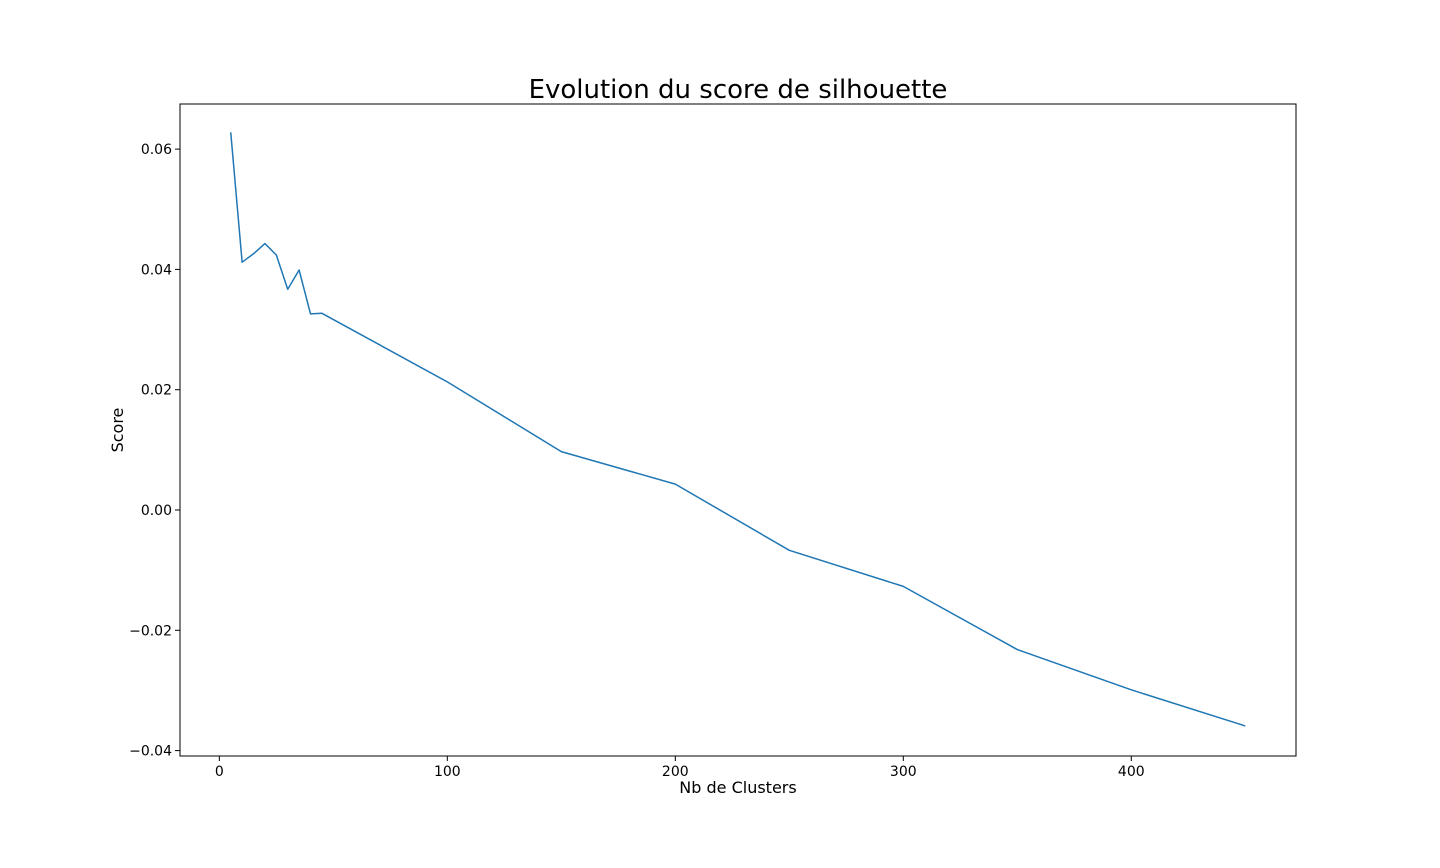  Describe the element at coordinates (219, 772) in the screenshot. I see `x-tick-label: 0` at that location.